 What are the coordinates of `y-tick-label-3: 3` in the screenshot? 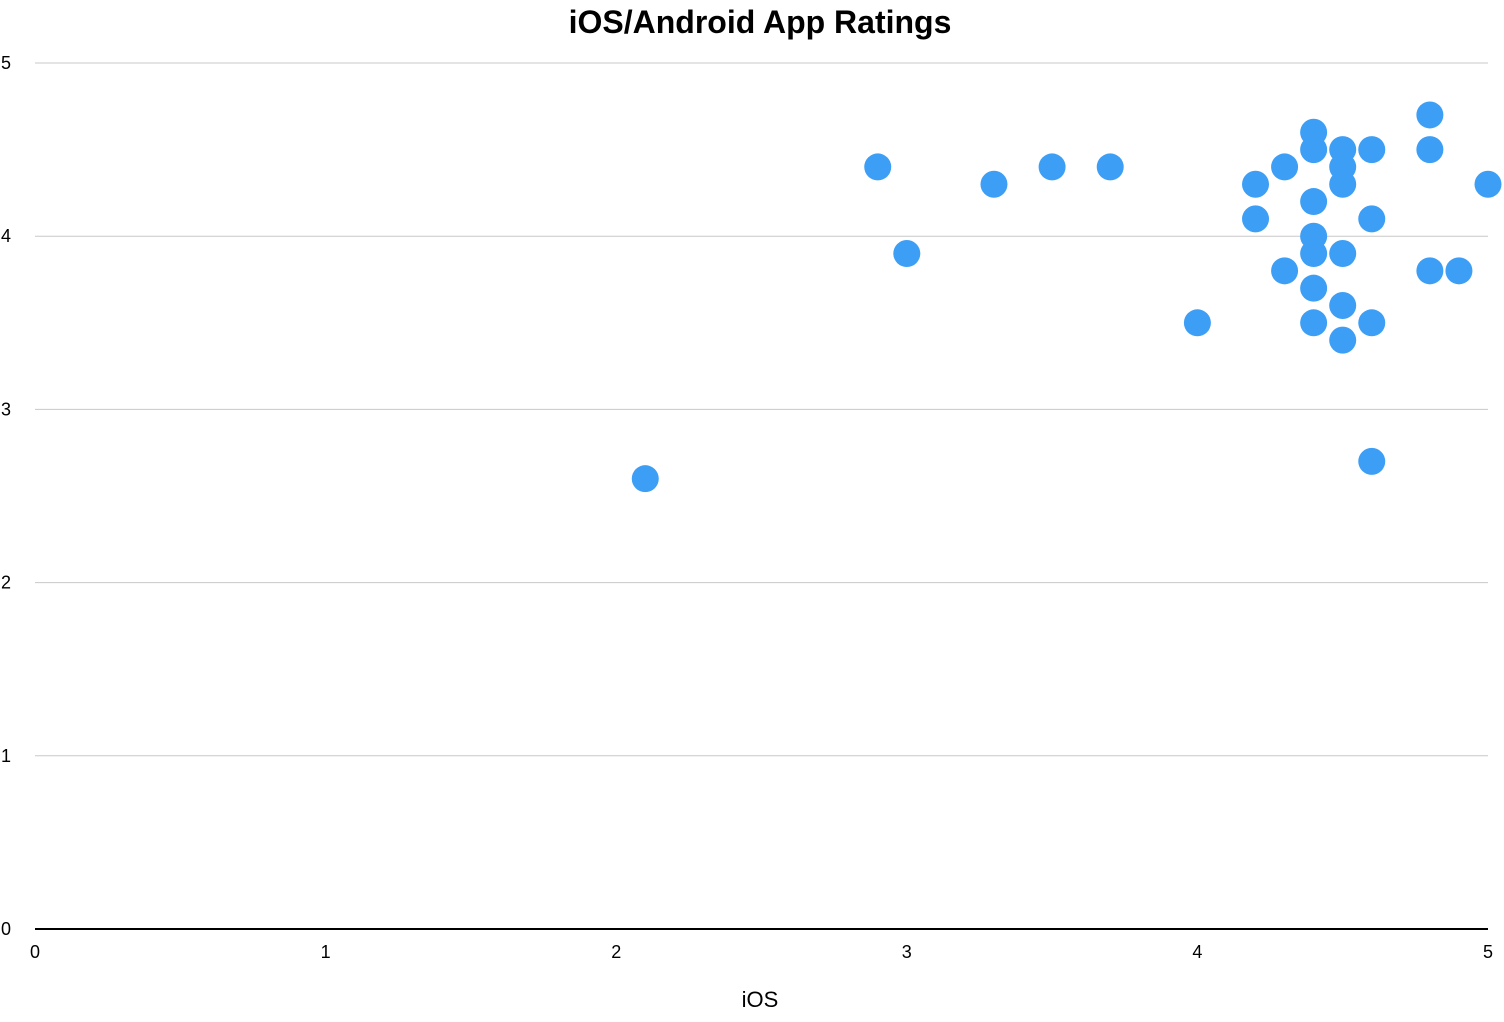 It's located at (6, 409).